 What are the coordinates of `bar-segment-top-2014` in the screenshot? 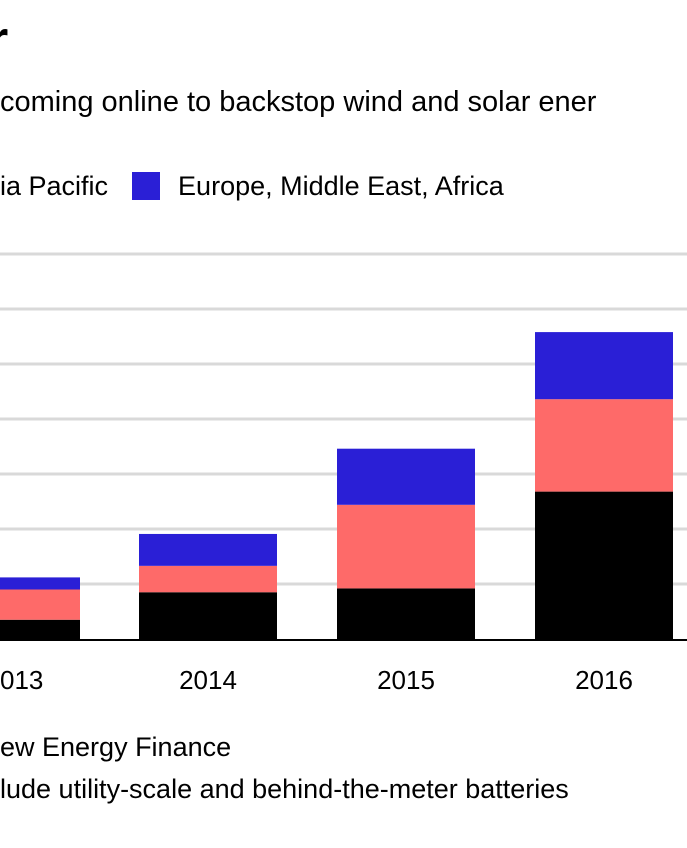 It's located at (208, 549).